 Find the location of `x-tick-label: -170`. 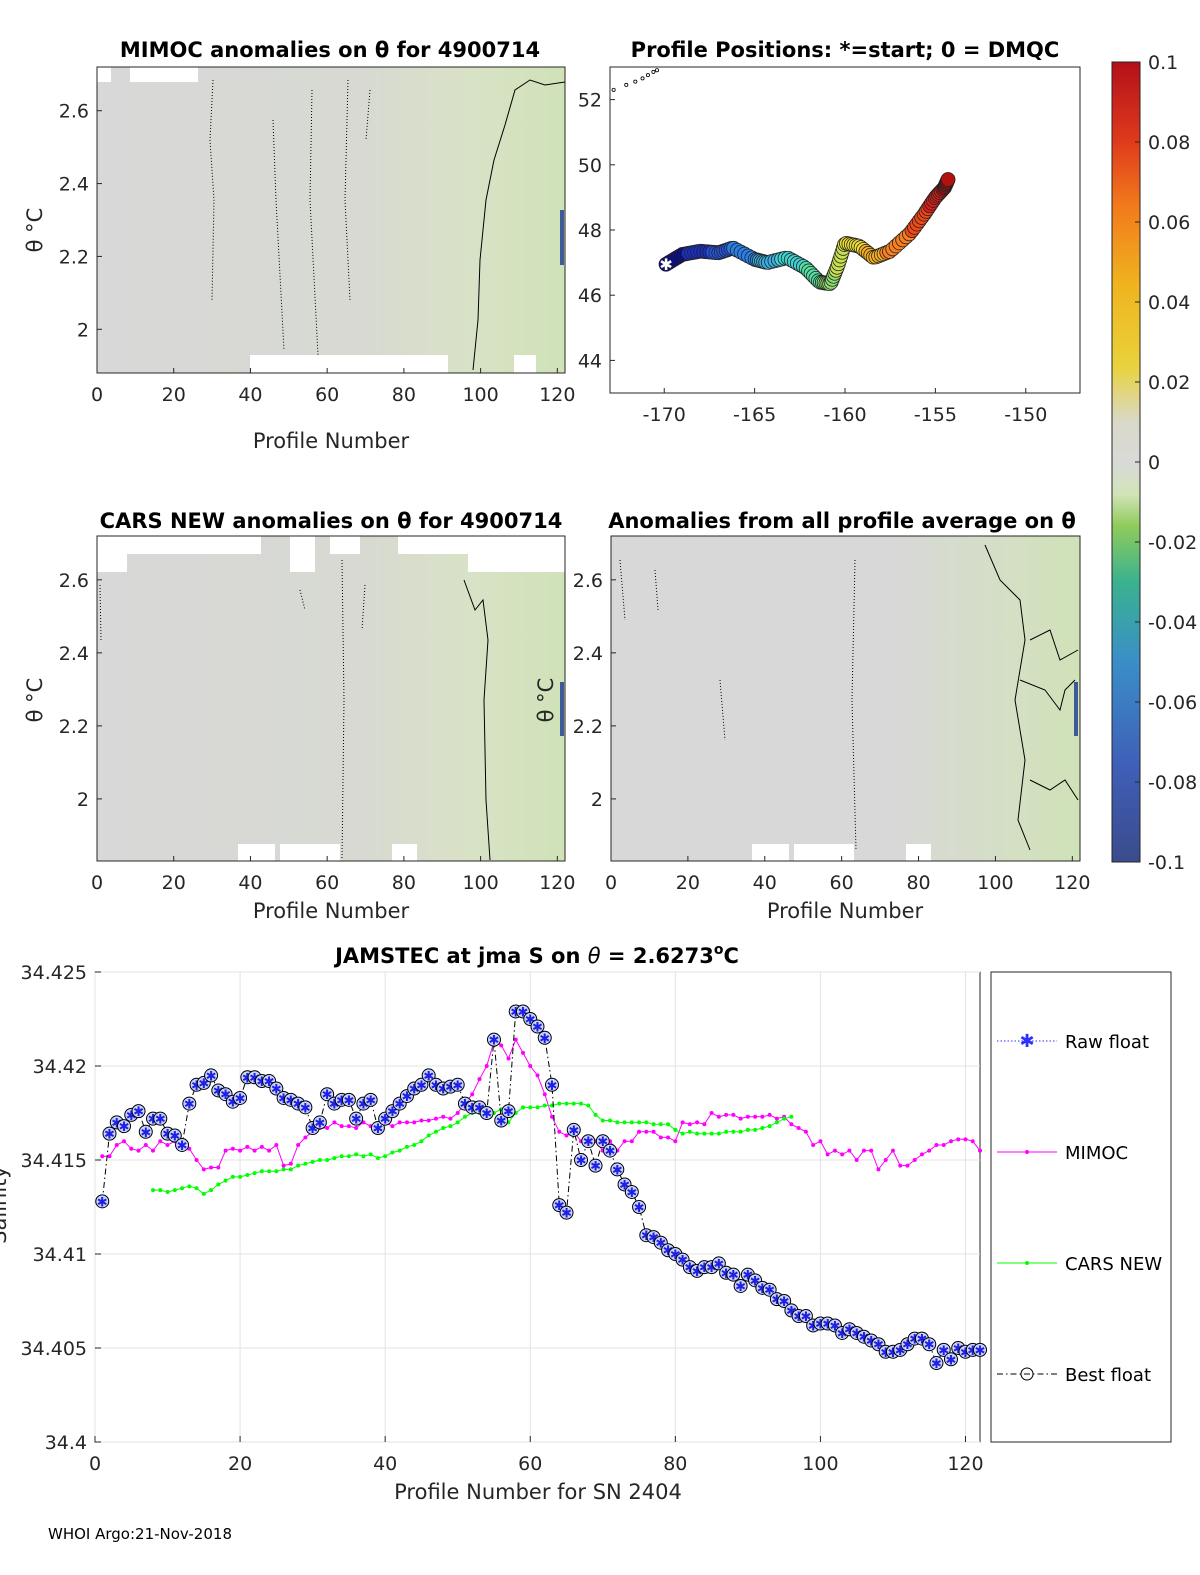

x-tick-label: -170 is located at coordinates (664, 415).